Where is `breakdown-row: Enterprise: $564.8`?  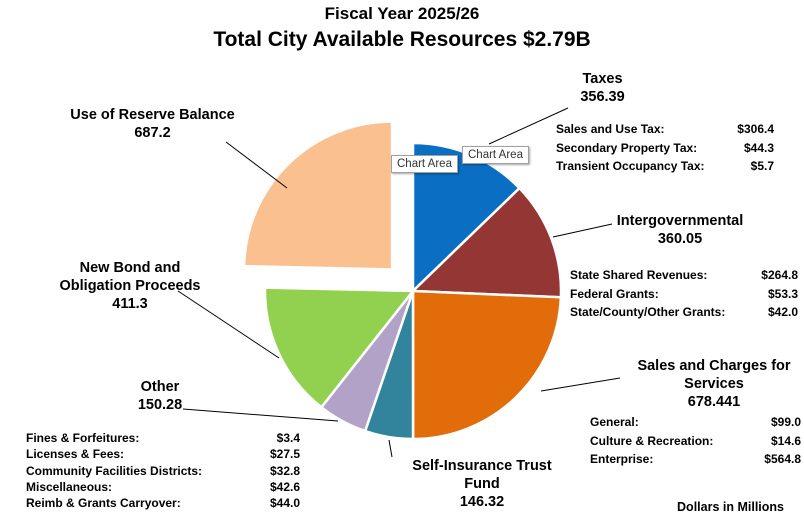
breakdown-row: Enterprise: $564.8 is located at coordinates (695, 459).